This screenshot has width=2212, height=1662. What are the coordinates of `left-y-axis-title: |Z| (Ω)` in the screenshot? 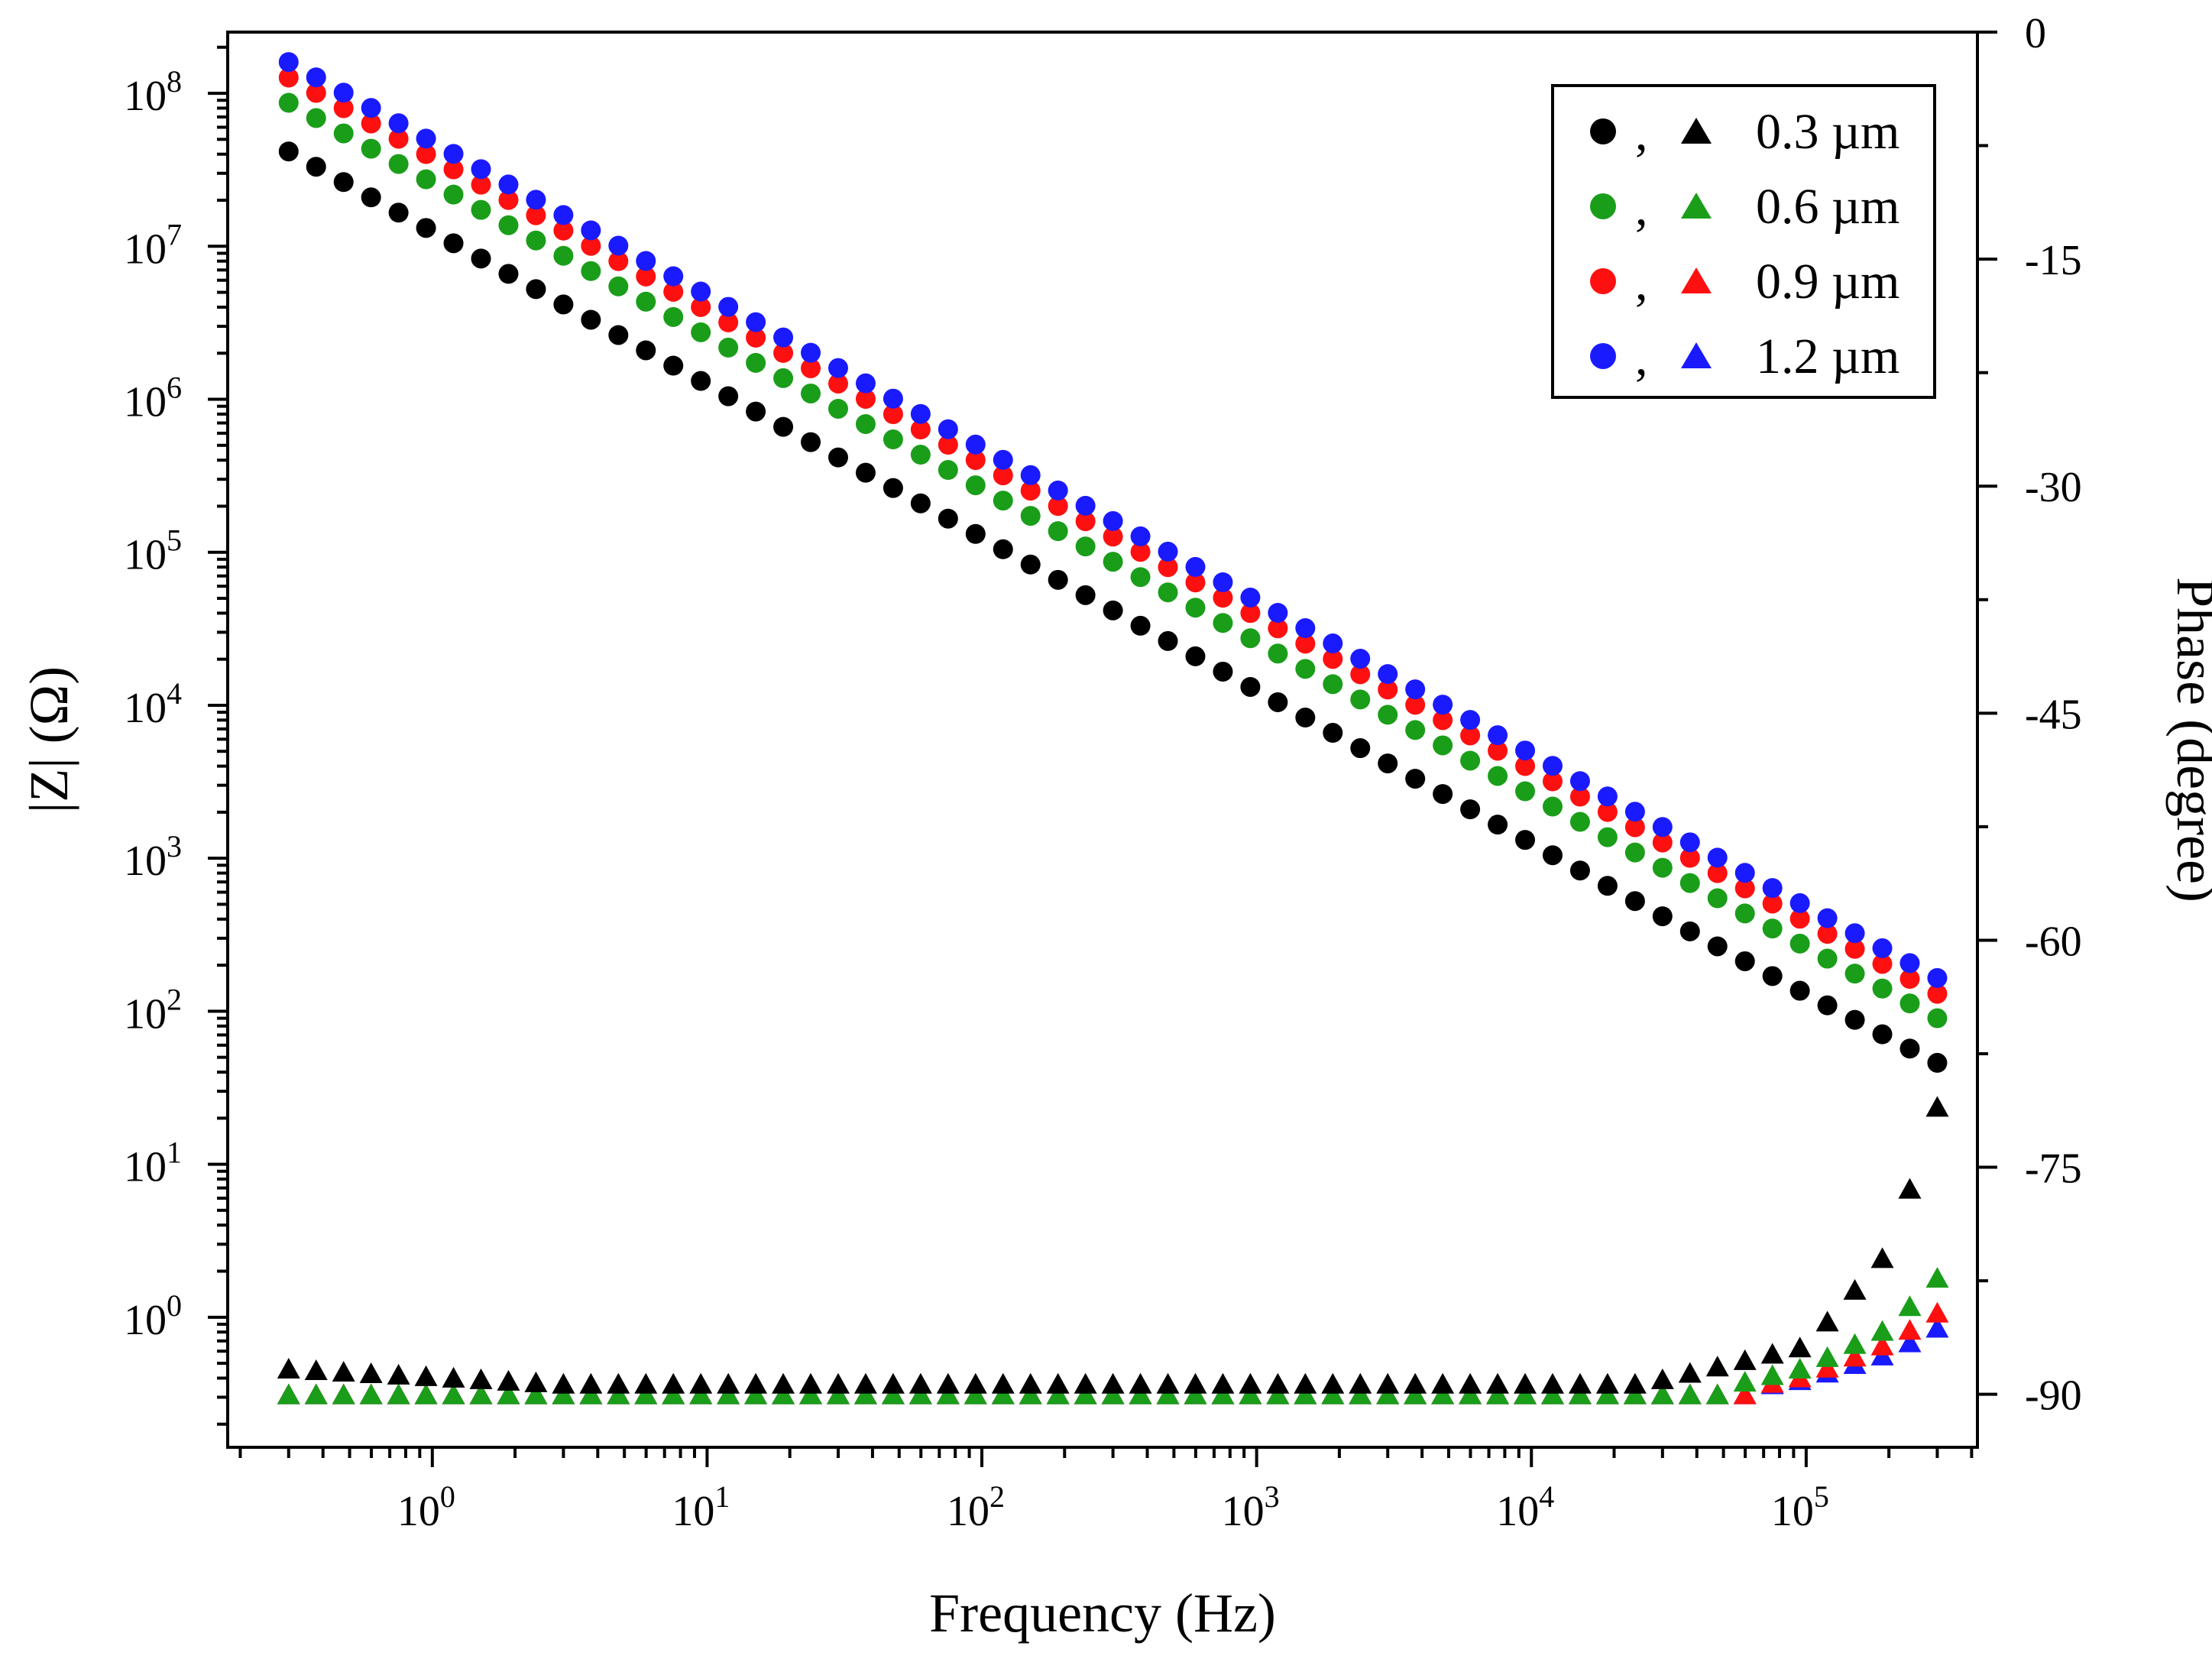 It's located at (48, 739).